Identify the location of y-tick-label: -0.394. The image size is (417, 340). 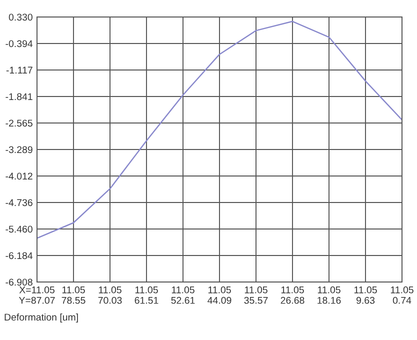
(19, 44).